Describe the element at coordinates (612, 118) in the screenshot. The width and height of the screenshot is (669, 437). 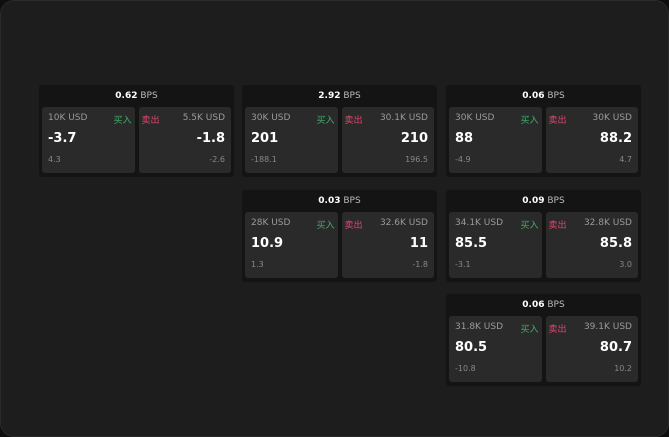
I see `sell-size: 30K USD` at that location.